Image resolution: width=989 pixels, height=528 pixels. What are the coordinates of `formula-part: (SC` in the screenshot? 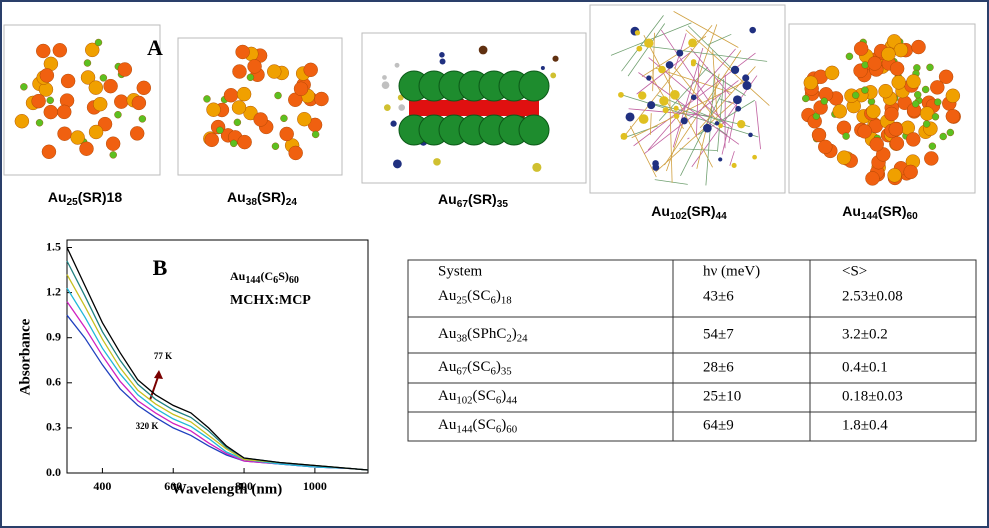 It's located at (484, 425).